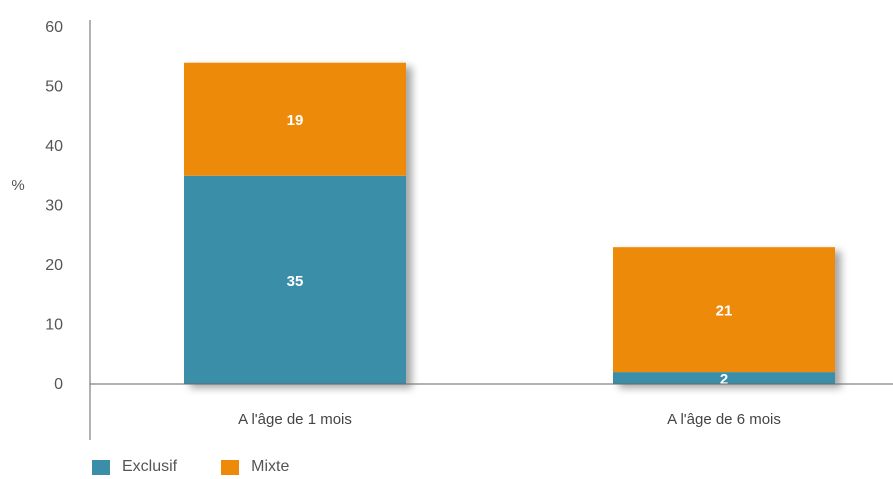 This screenshot has width=893, height=479. I want to click on y-tick-label: 50, so click(54, 87).